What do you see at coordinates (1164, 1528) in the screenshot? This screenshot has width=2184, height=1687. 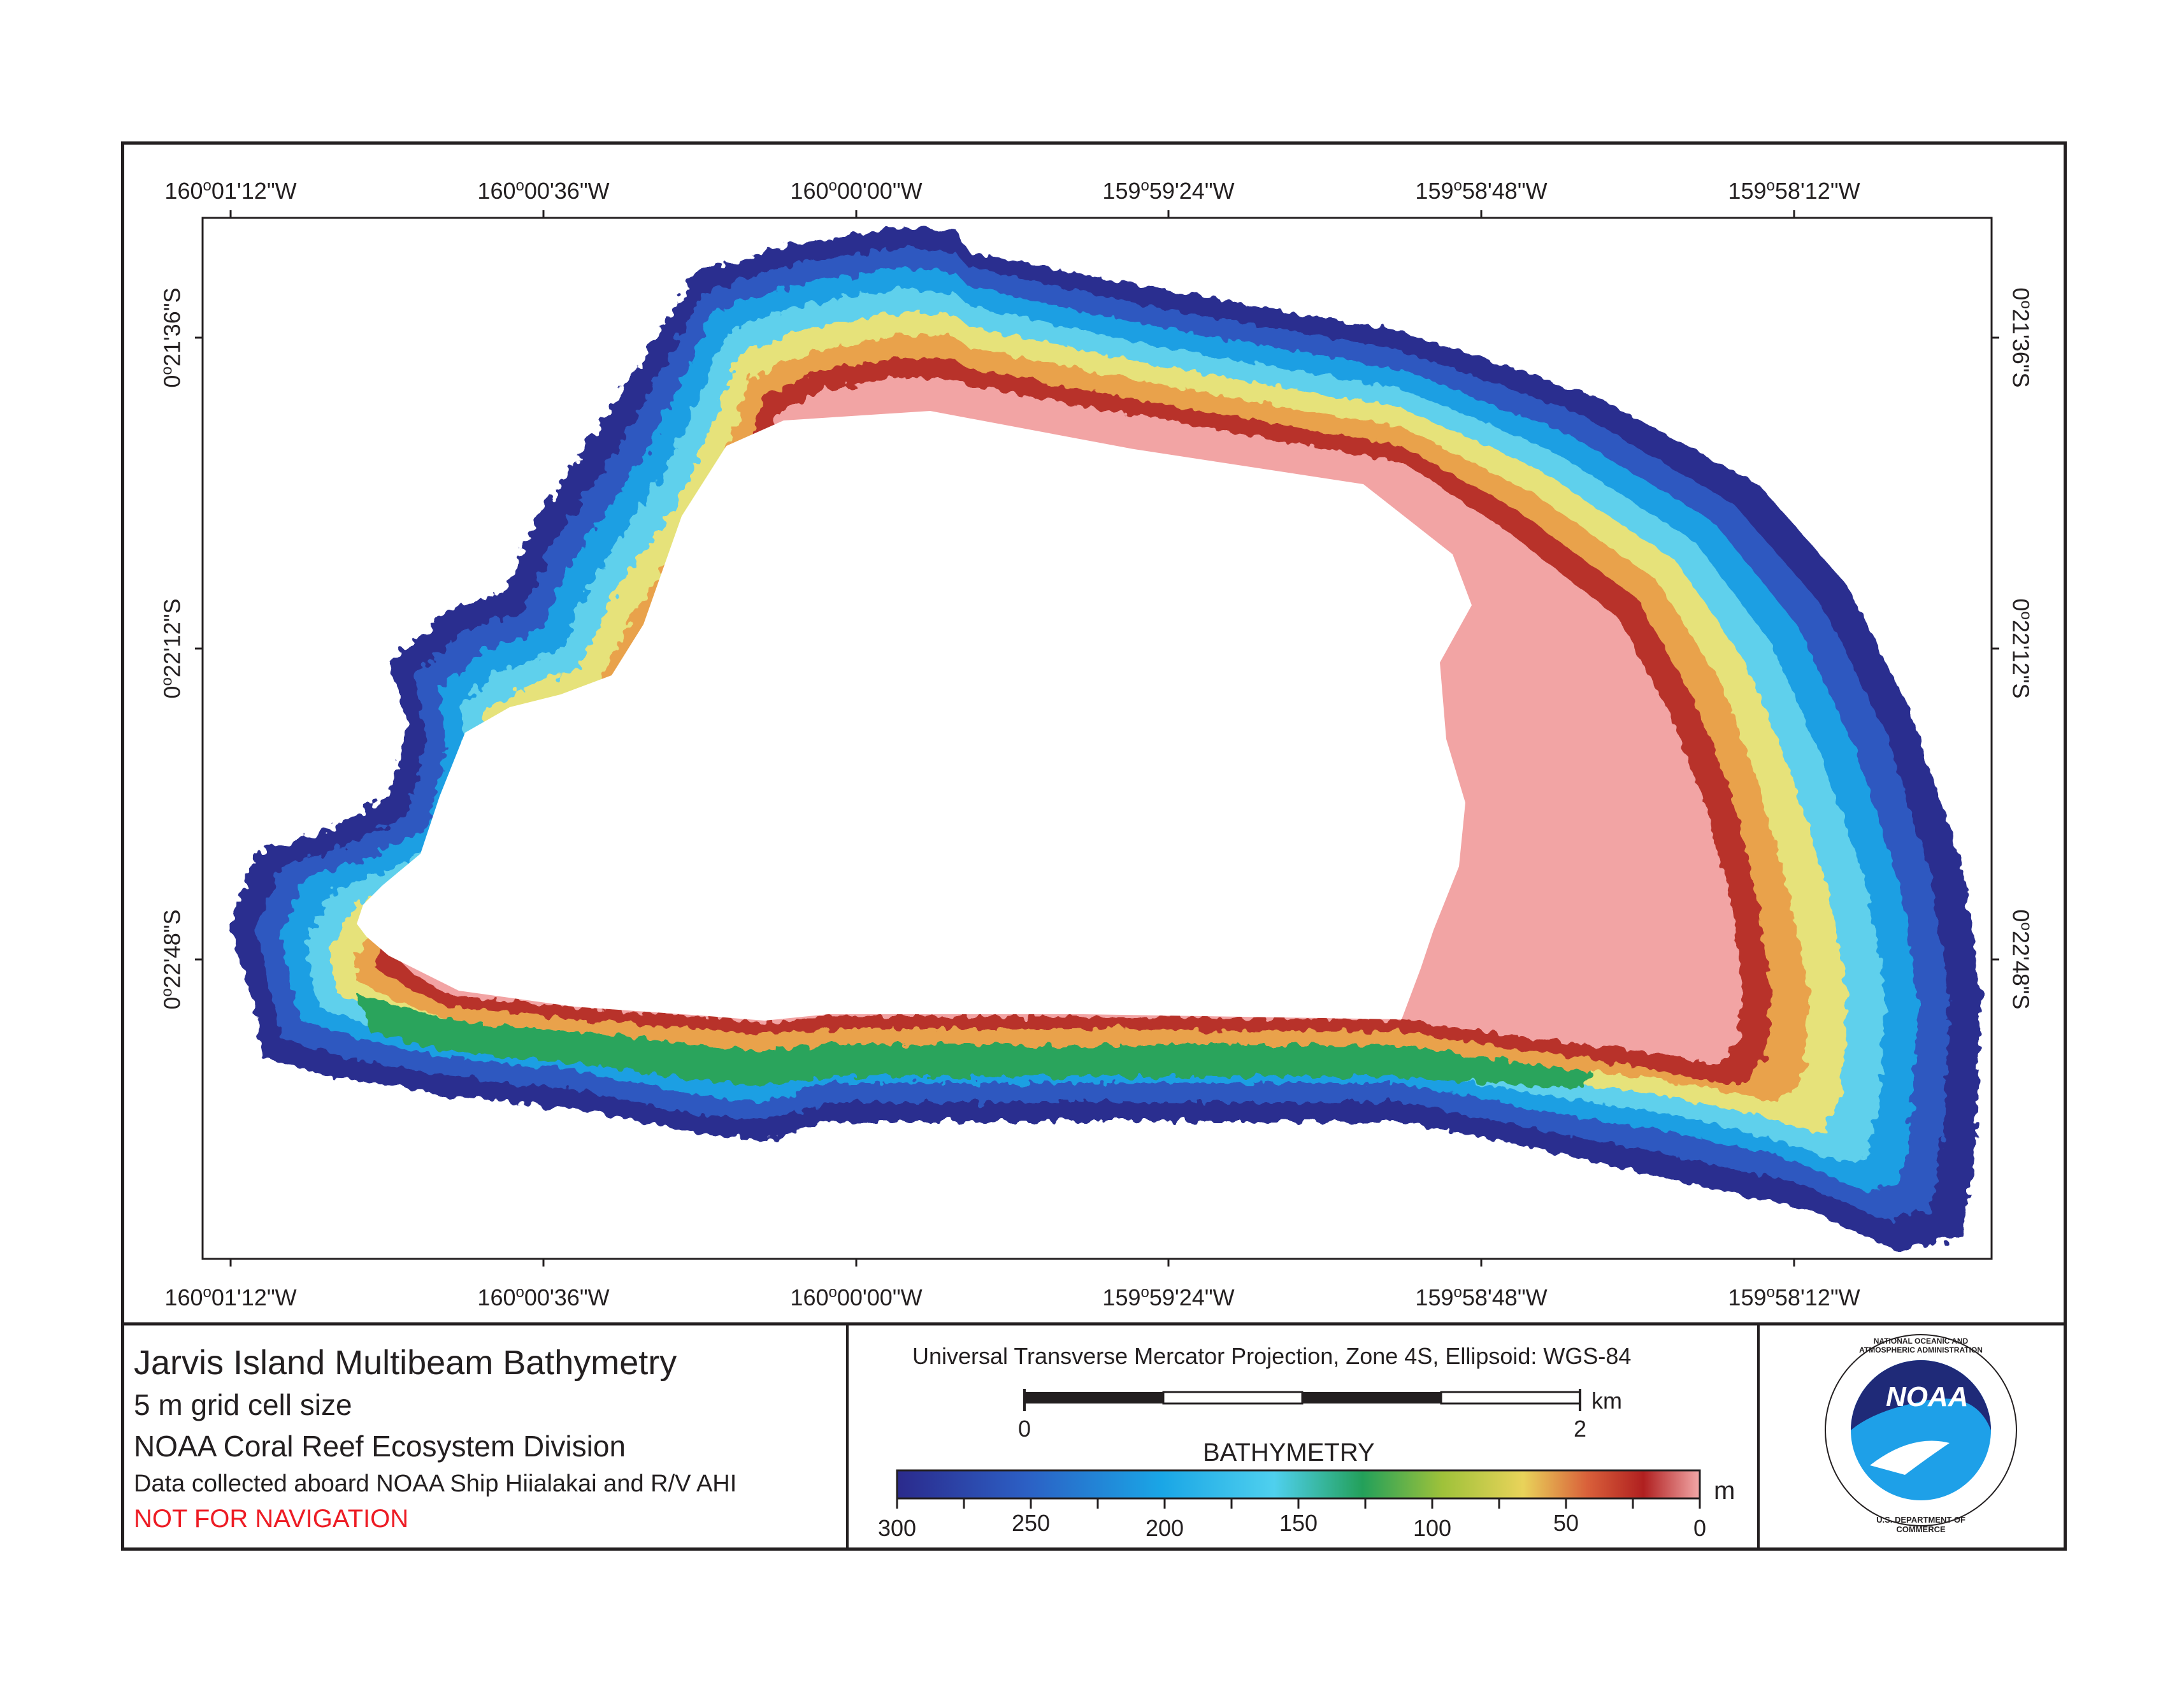 I see `colorbar-tick-label: 200` at bounding box center [1164, 1528].